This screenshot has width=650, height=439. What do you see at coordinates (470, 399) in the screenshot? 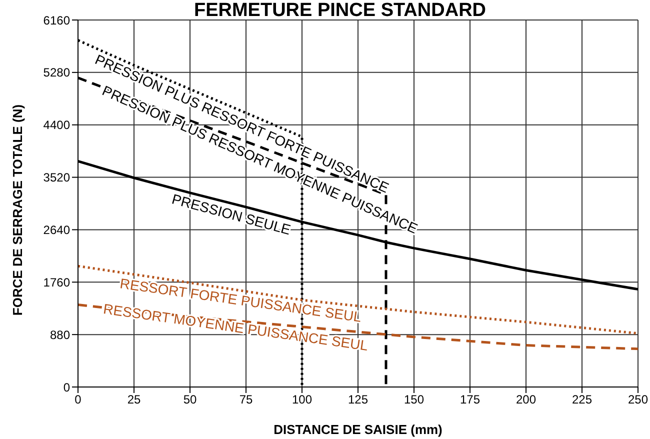
I see `x-tick-label: 175` at bounding box center [470, 399].